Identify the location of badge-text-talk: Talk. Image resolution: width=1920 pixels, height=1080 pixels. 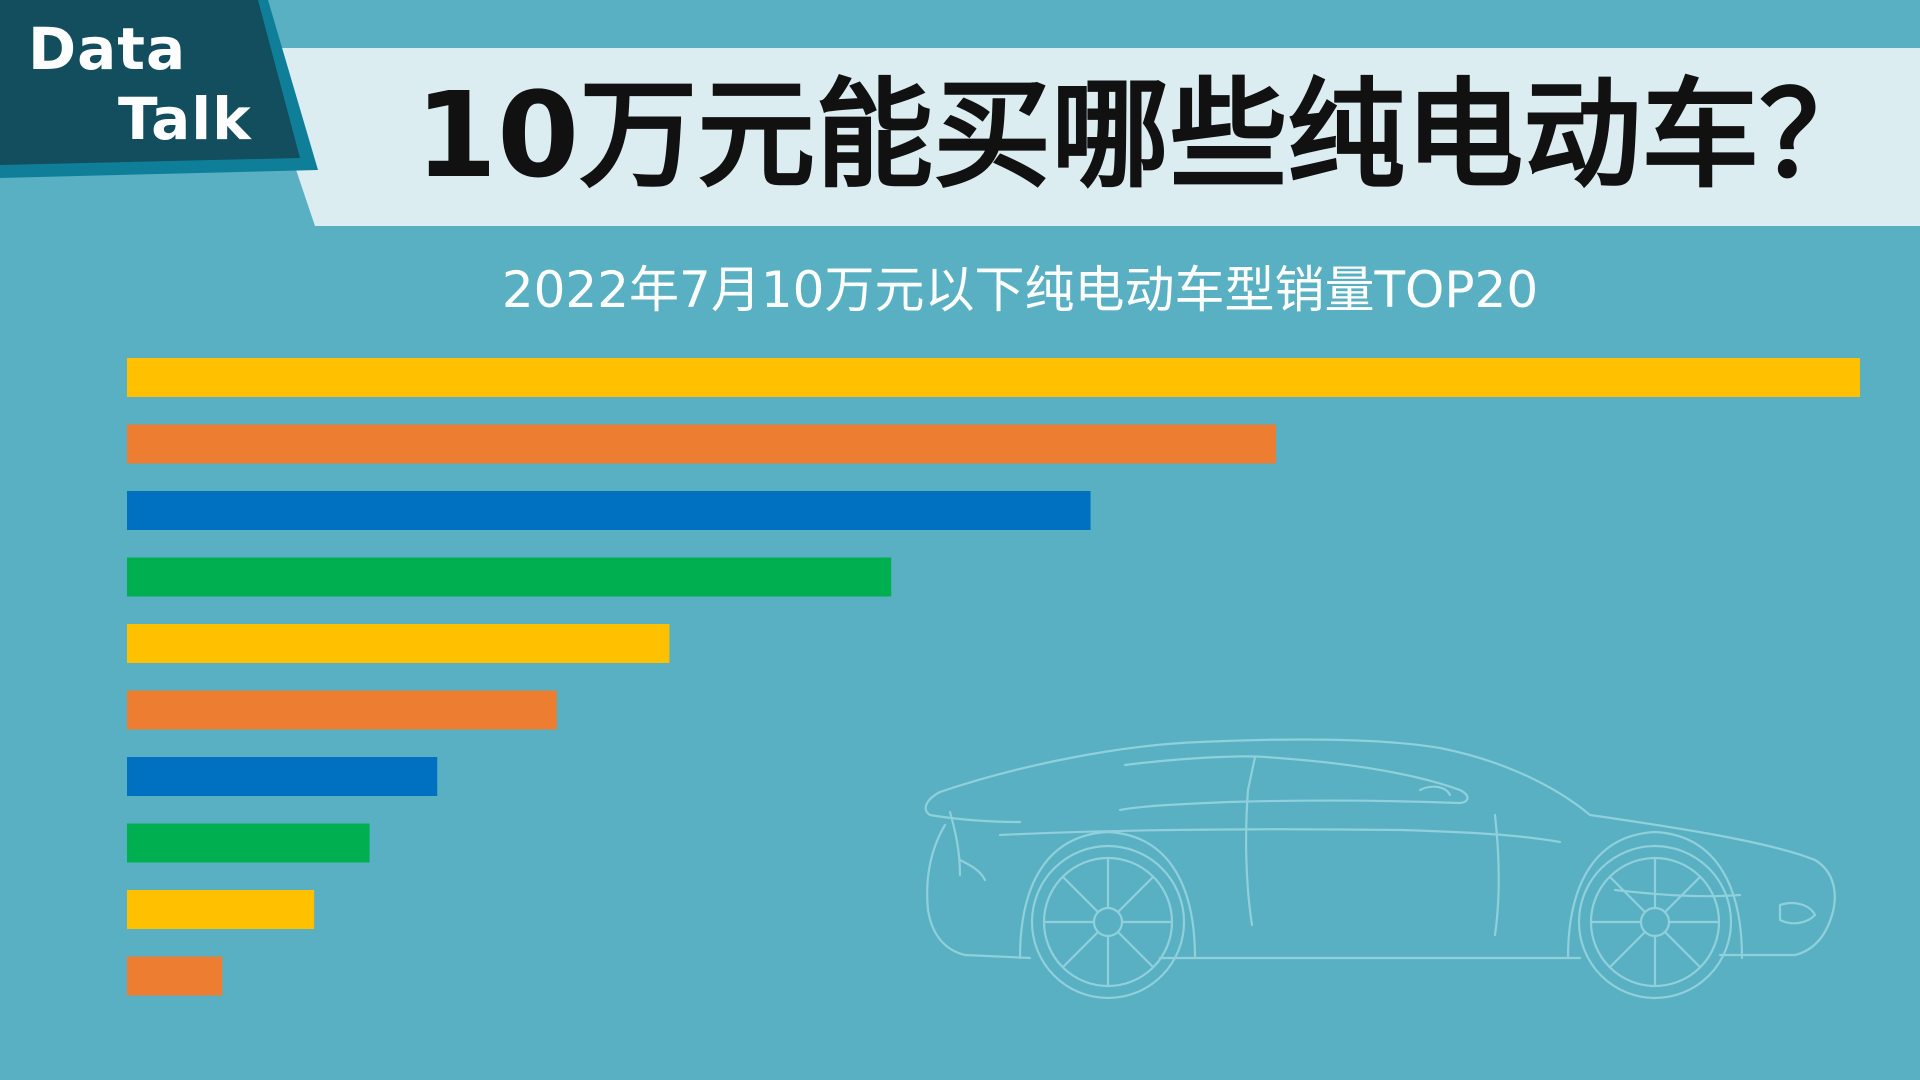
(185, 119).